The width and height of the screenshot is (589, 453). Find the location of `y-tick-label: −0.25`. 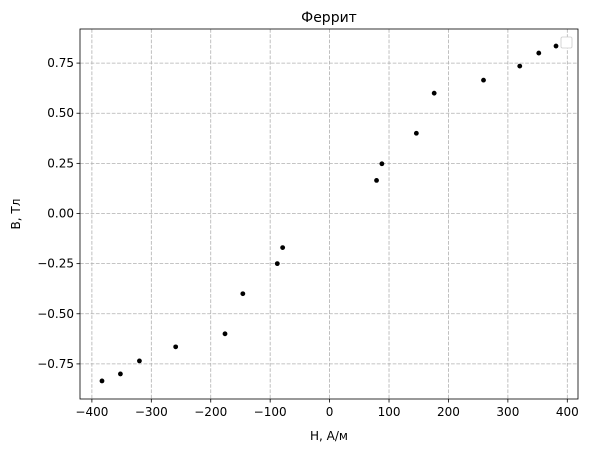

y-tick-label: −0.25 is located at coordinates (55, 264).